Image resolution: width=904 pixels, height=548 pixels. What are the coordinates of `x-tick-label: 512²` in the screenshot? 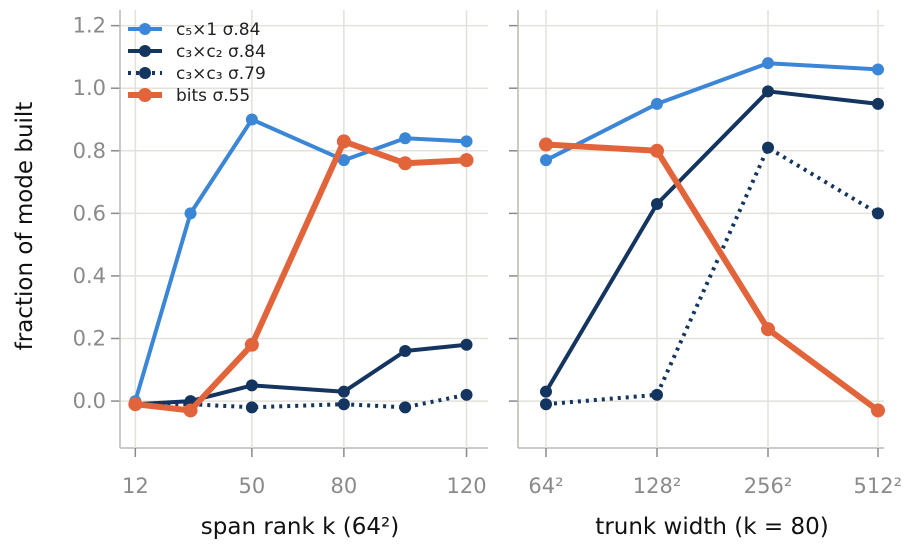 It's located at (877, 486).